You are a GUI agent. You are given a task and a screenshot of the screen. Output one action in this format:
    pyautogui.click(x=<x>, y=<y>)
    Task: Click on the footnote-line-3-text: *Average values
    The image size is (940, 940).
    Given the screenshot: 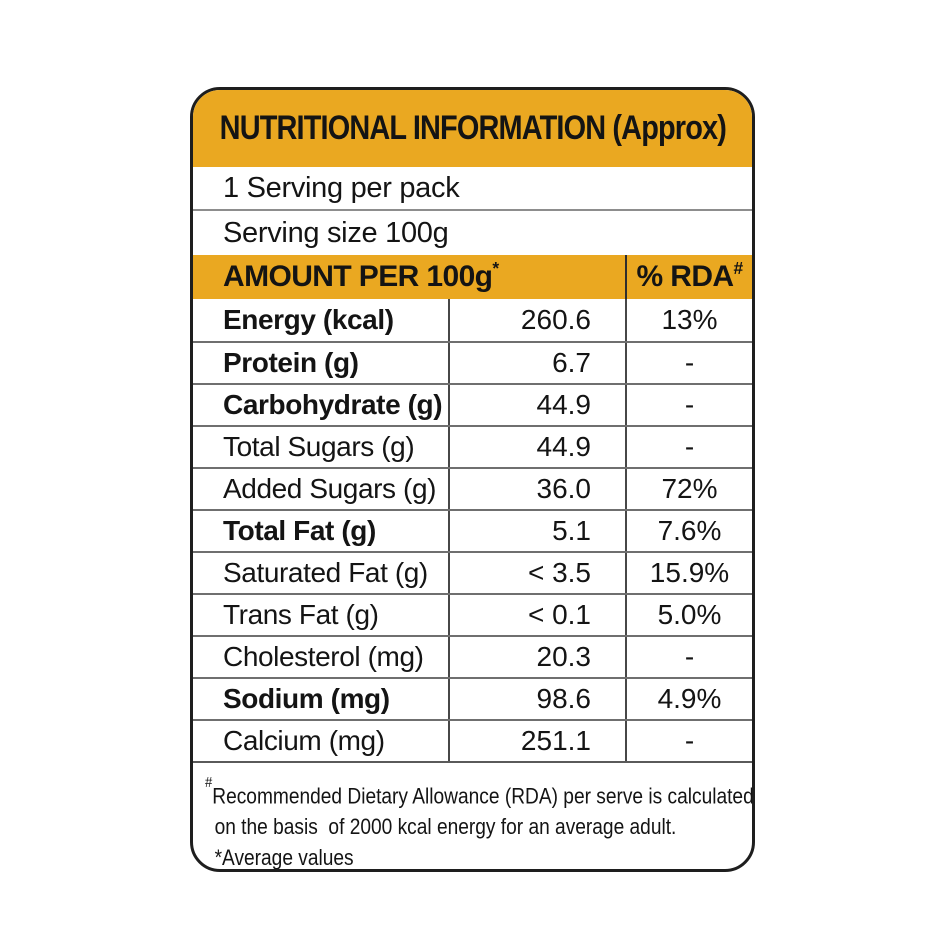 What is the action you would take?
    pyautogui.click(x=284, y=858)
    